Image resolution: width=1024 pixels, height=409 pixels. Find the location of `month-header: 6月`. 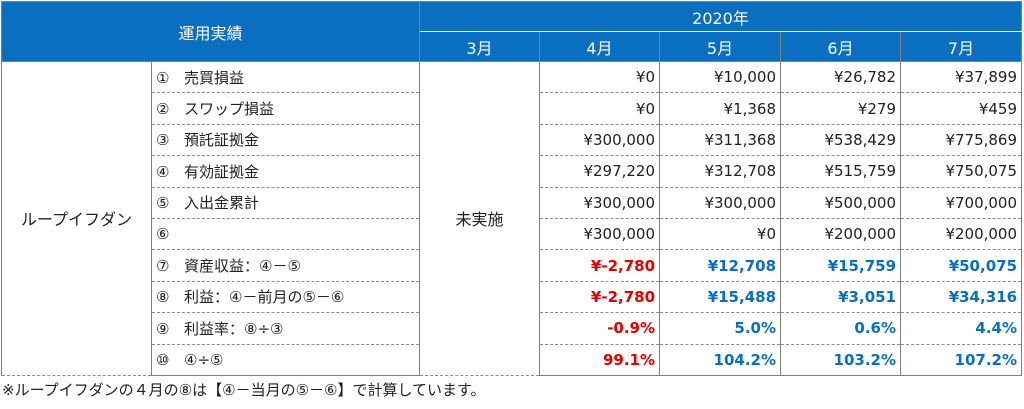

month-header: 6月 is located at coordinates (841, 46).